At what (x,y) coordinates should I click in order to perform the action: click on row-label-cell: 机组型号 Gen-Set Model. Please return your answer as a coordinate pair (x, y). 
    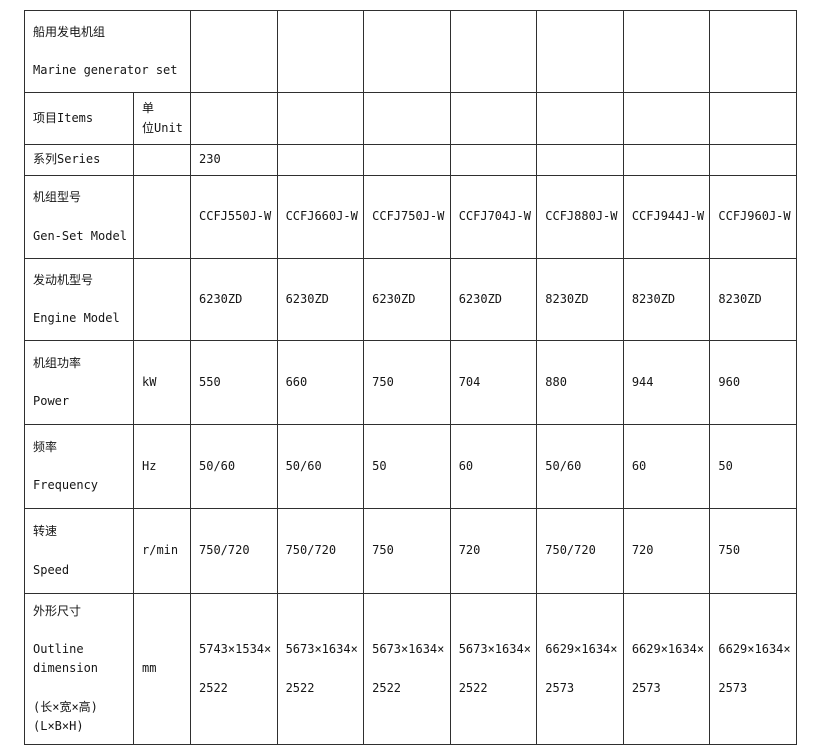
    Looking at the image, I should click on (79, 217).